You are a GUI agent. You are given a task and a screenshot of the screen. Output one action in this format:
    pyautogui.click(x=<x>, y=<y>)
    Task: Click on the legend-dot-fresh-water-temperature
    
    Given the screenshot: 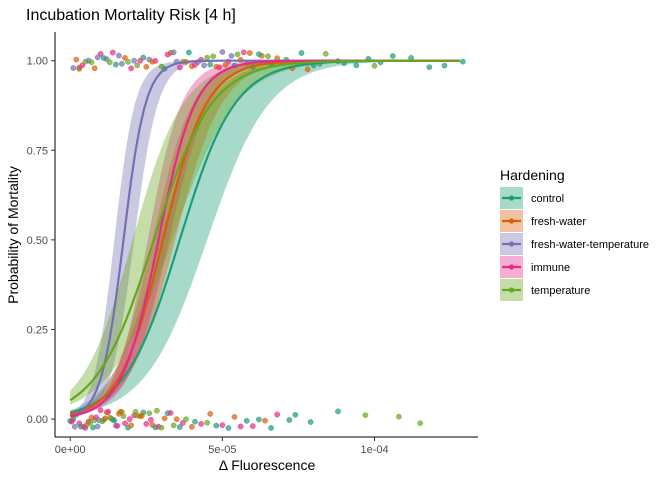 What is the action you would take?
    pyautogui.click(x=511, y=244)
    